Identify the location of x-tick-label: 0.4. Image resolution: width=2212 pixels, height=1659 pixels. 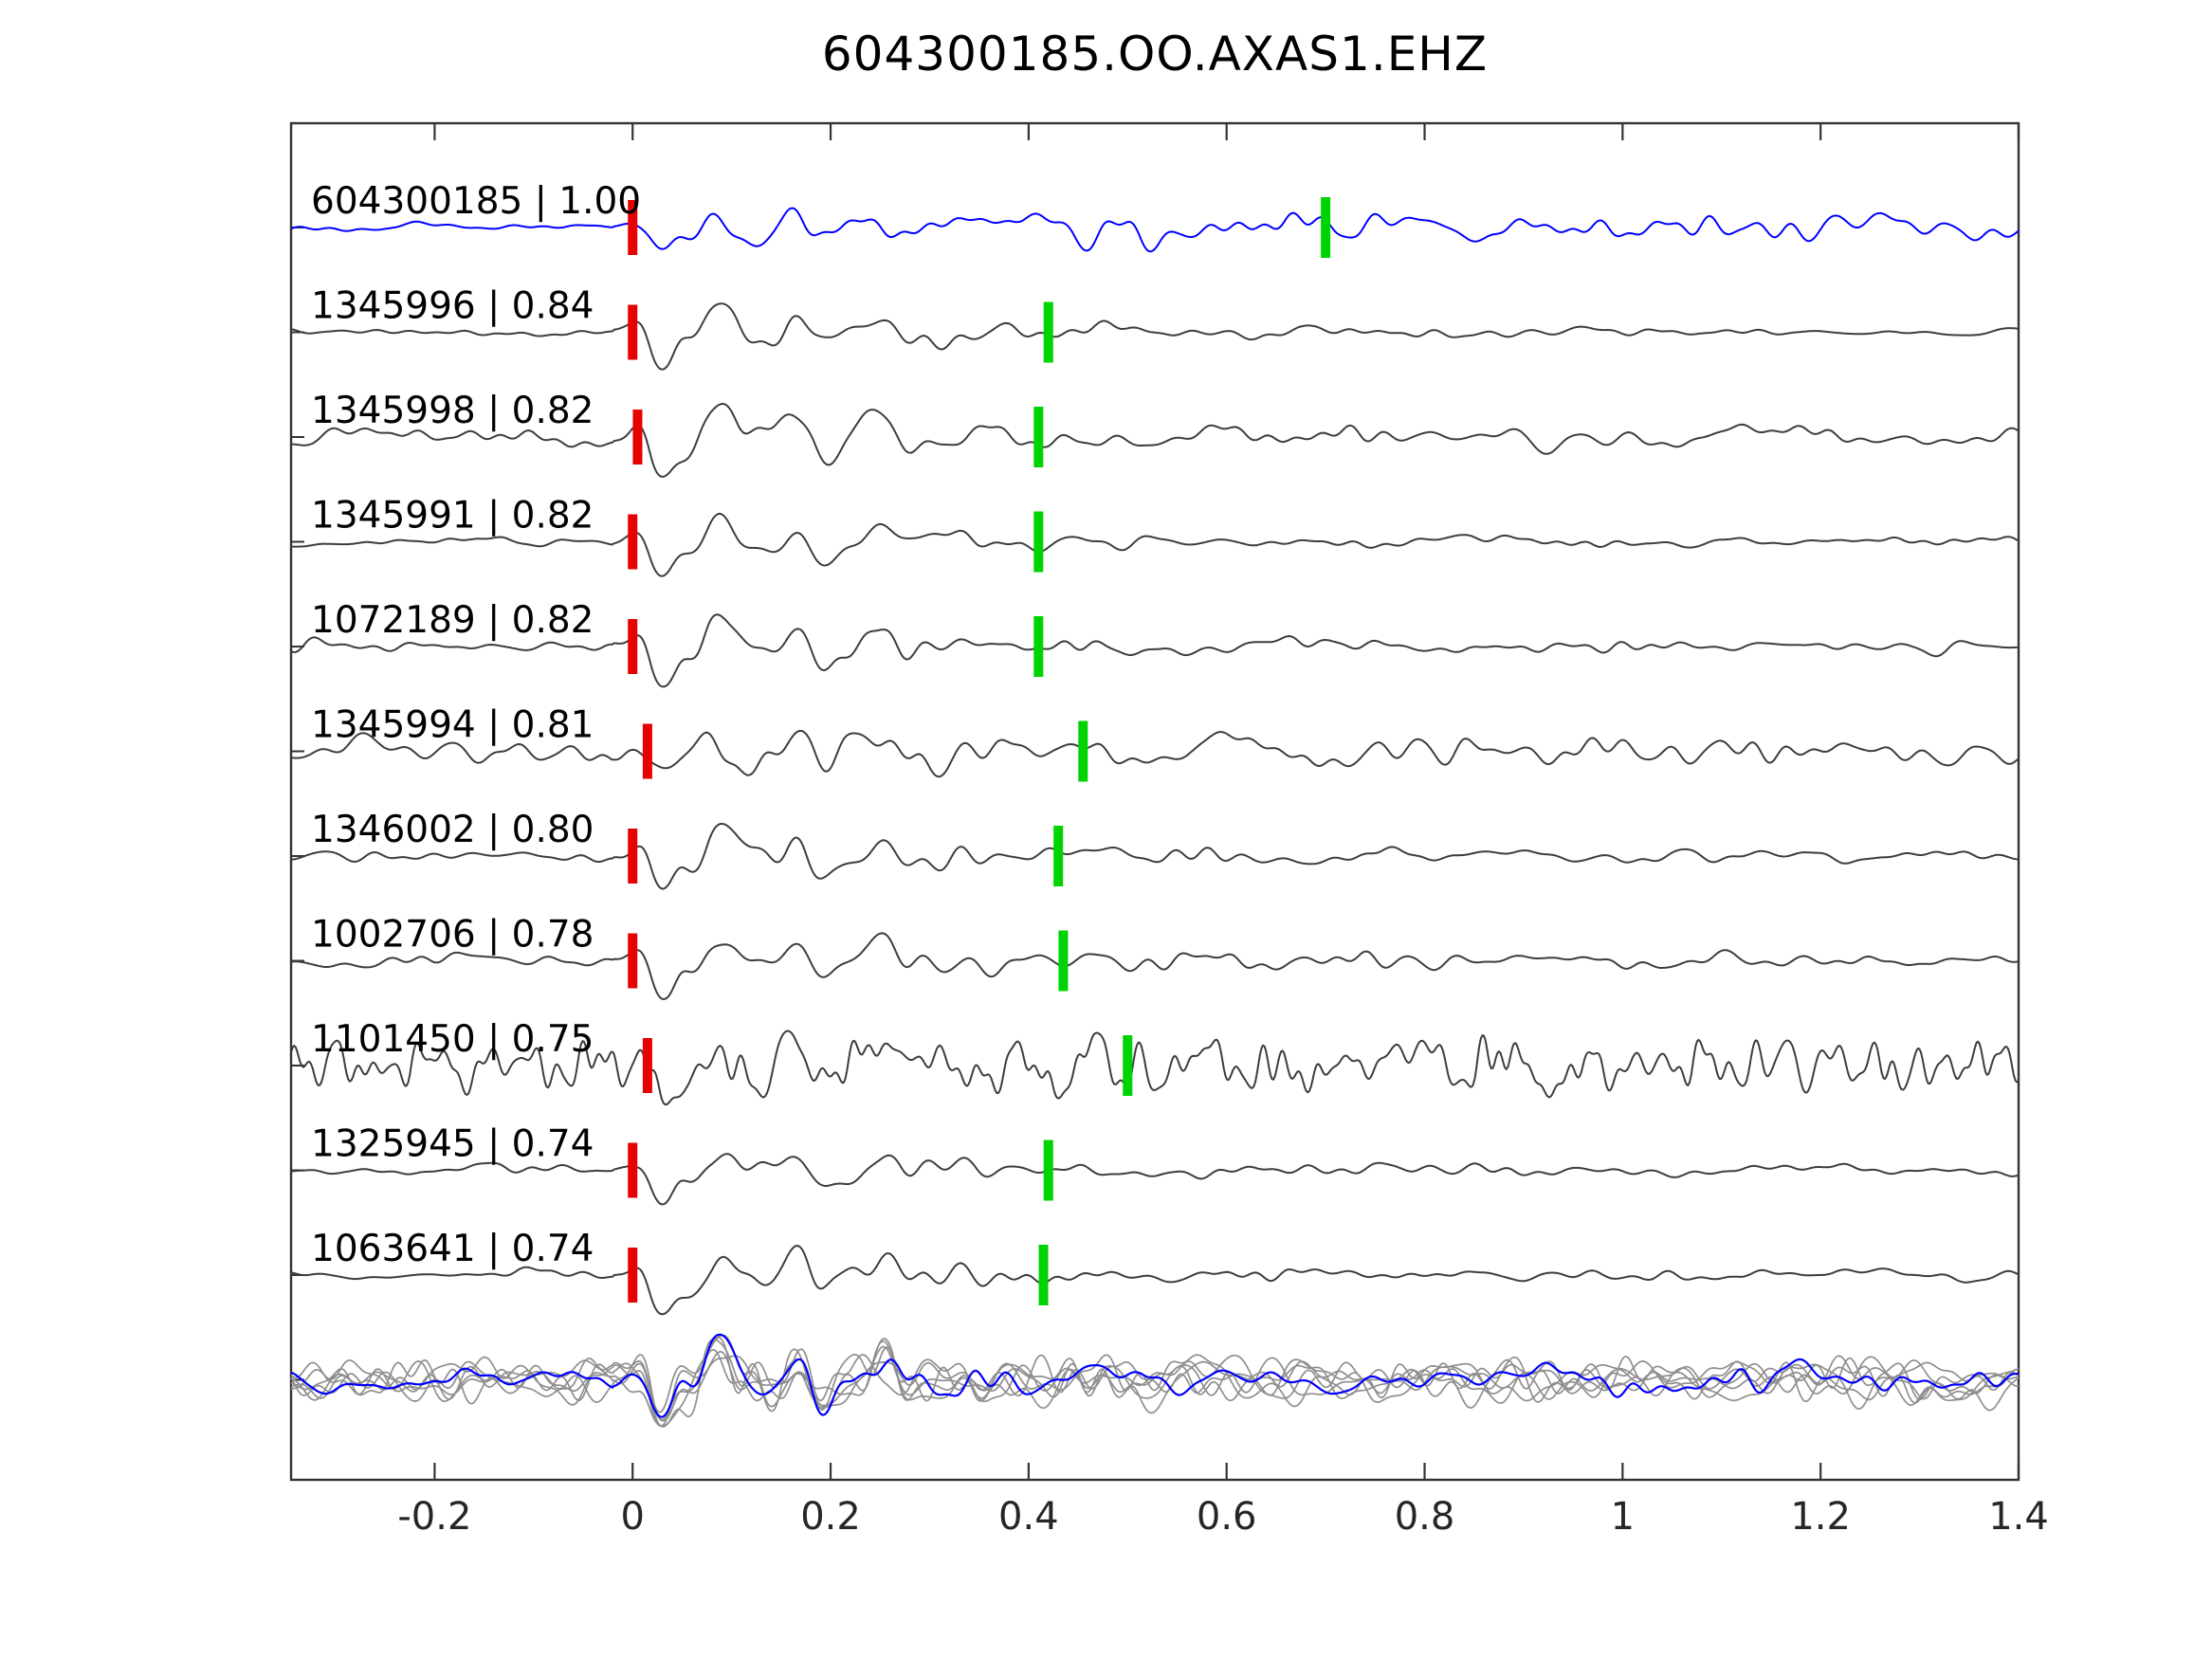
(1028, 1517).